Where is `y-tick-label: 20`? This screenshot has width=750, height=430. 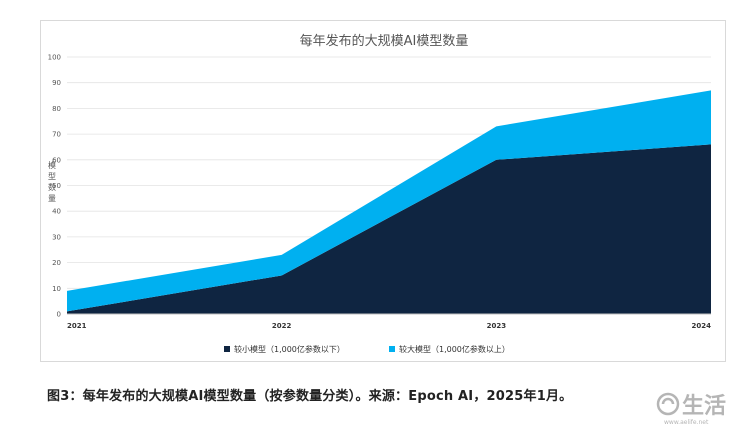
y-tick-label: 20 is located at coordinates (56, 263).